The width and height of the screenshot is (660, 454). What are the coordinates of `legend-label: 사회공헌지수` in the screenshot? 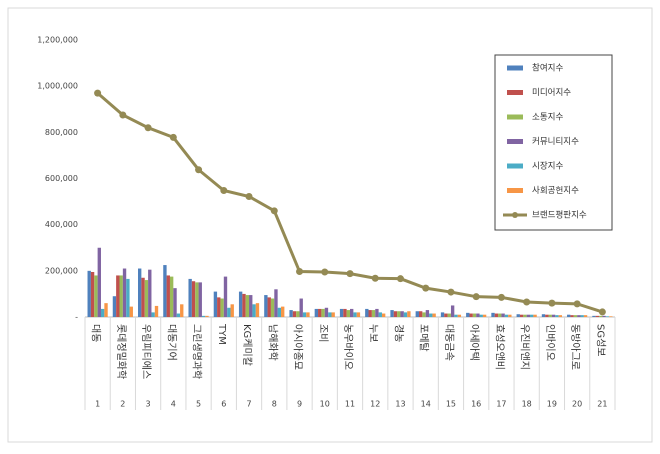 It's located at (555, 191).